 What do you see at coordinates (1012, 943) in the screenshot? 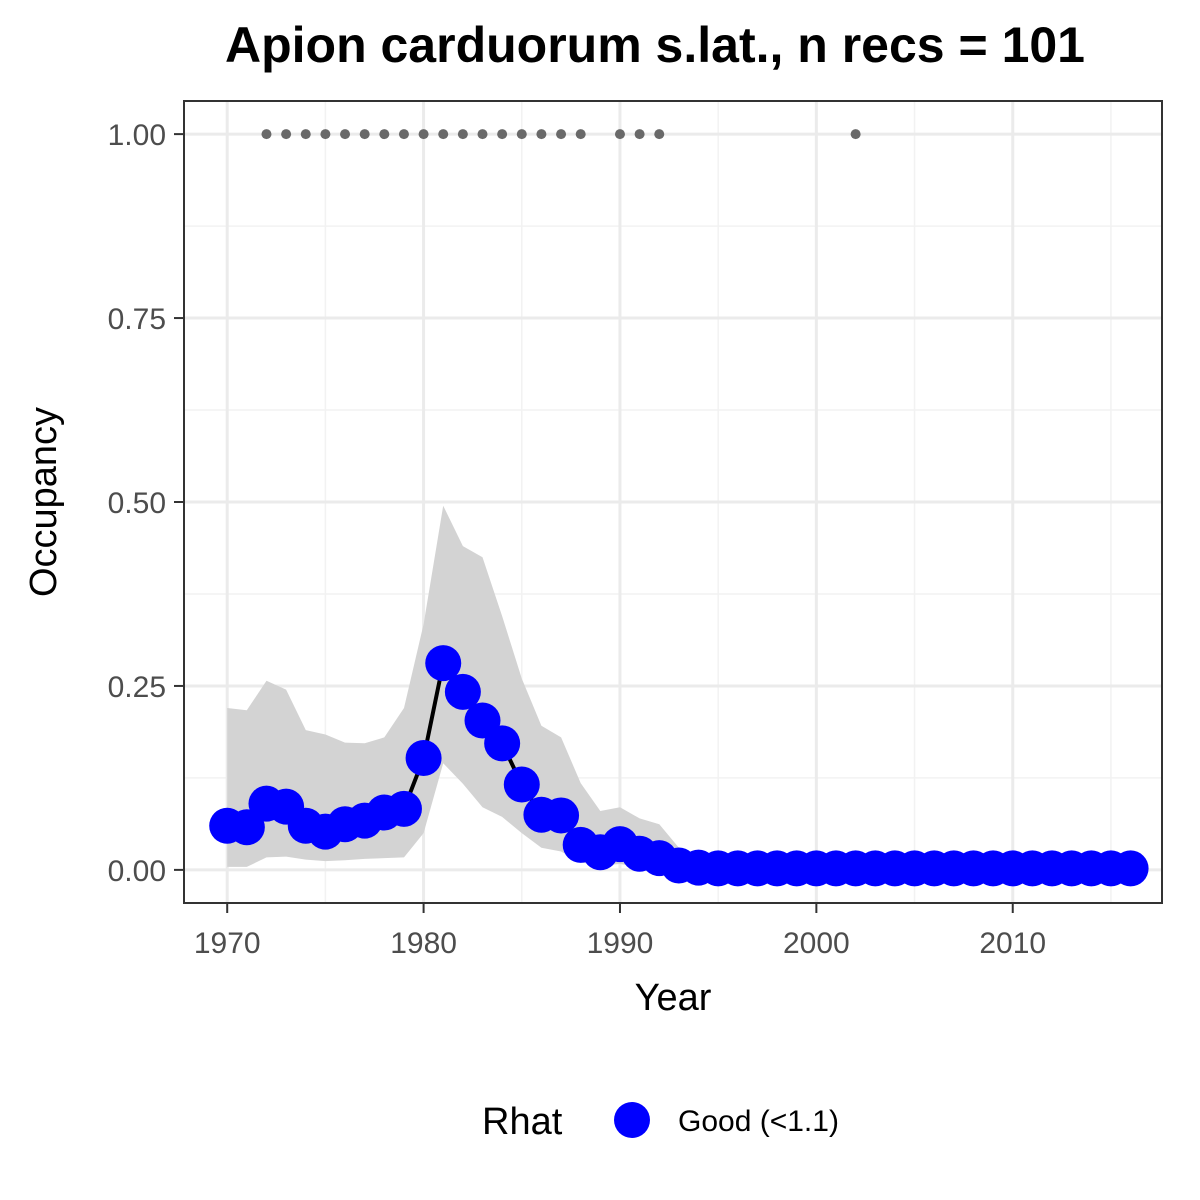
I see `x-tick-label: 2010` at bounding box center [1012, 943].